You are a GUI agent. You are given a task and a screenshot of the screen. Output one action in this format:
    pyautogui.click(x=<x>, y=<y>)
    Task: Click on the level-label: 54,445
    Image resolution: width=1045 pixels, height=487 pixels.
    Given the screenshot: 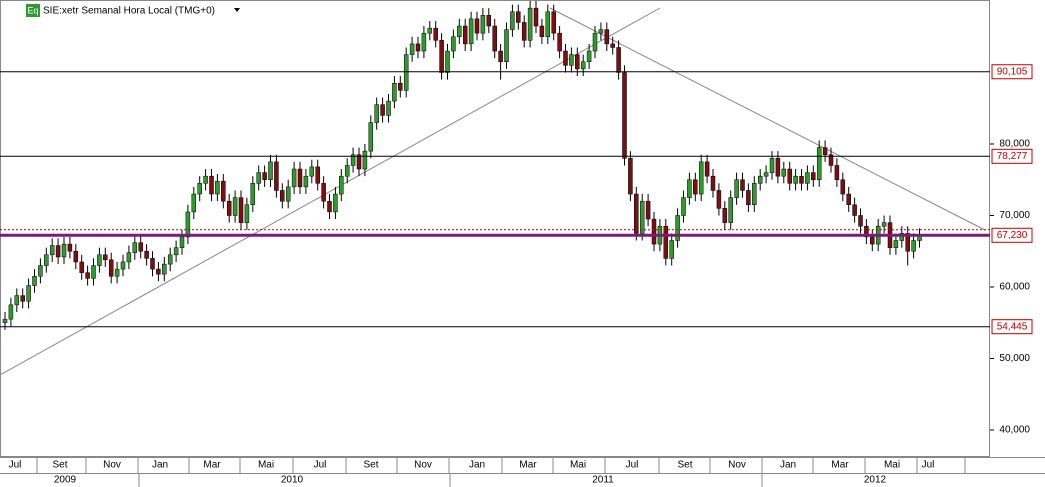 What is the action you would take?
    pyautogui.click(x=1012, y=326)
    